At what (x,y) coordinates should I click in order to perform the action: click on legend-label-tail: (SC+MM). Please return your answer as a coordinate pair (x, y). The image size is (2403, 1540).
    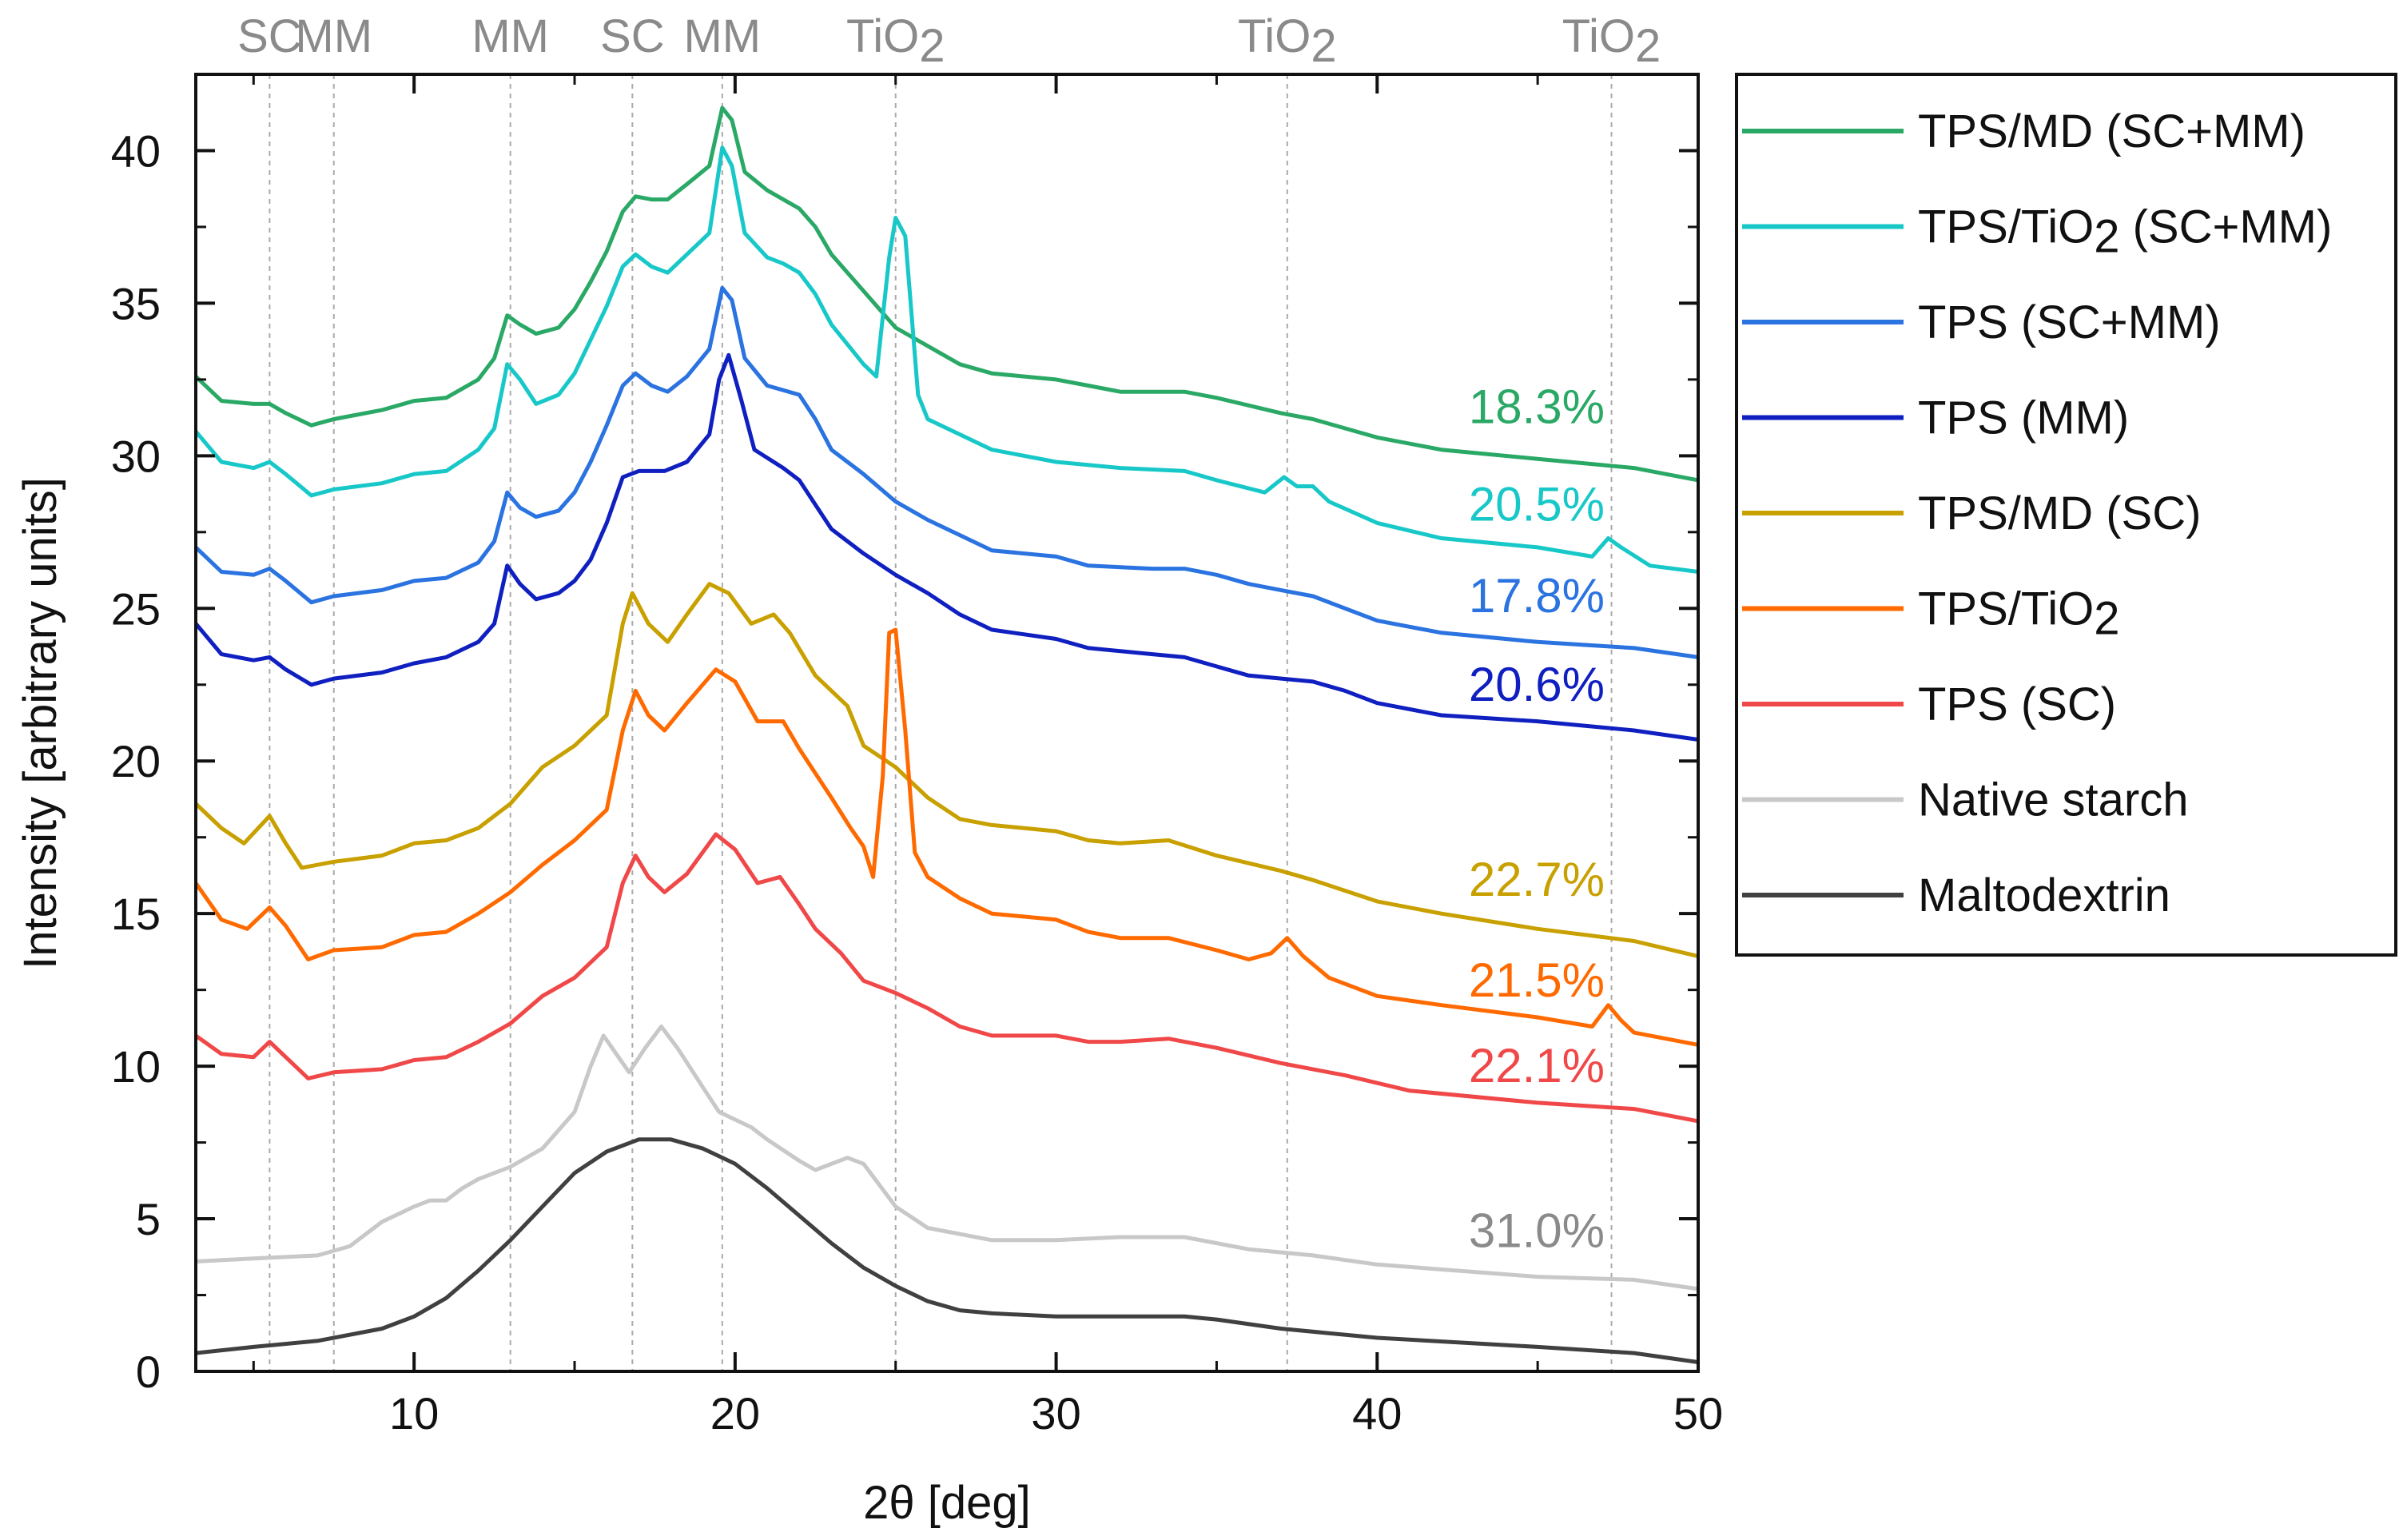
    Looking at the image, I should click on (2225, 227).